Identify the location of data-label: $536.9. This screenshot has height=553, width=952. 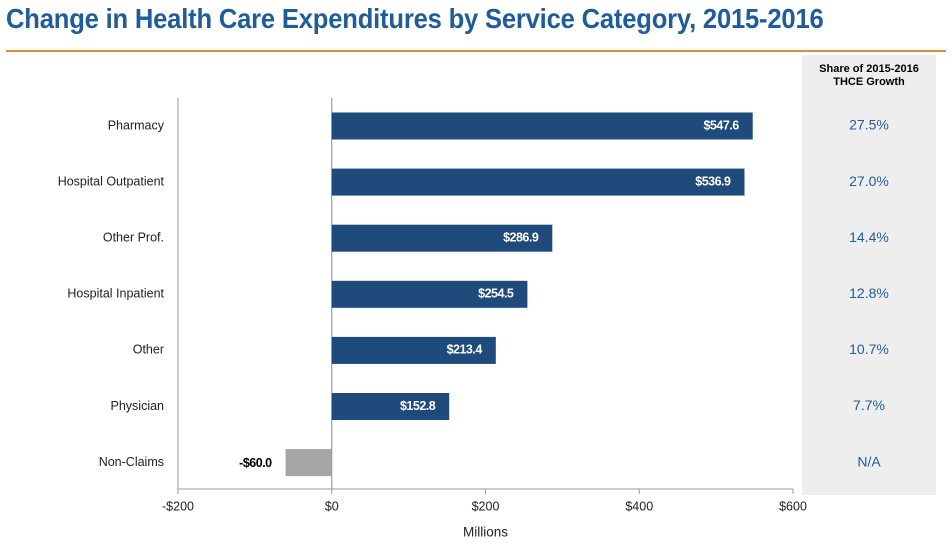
(713, 181).